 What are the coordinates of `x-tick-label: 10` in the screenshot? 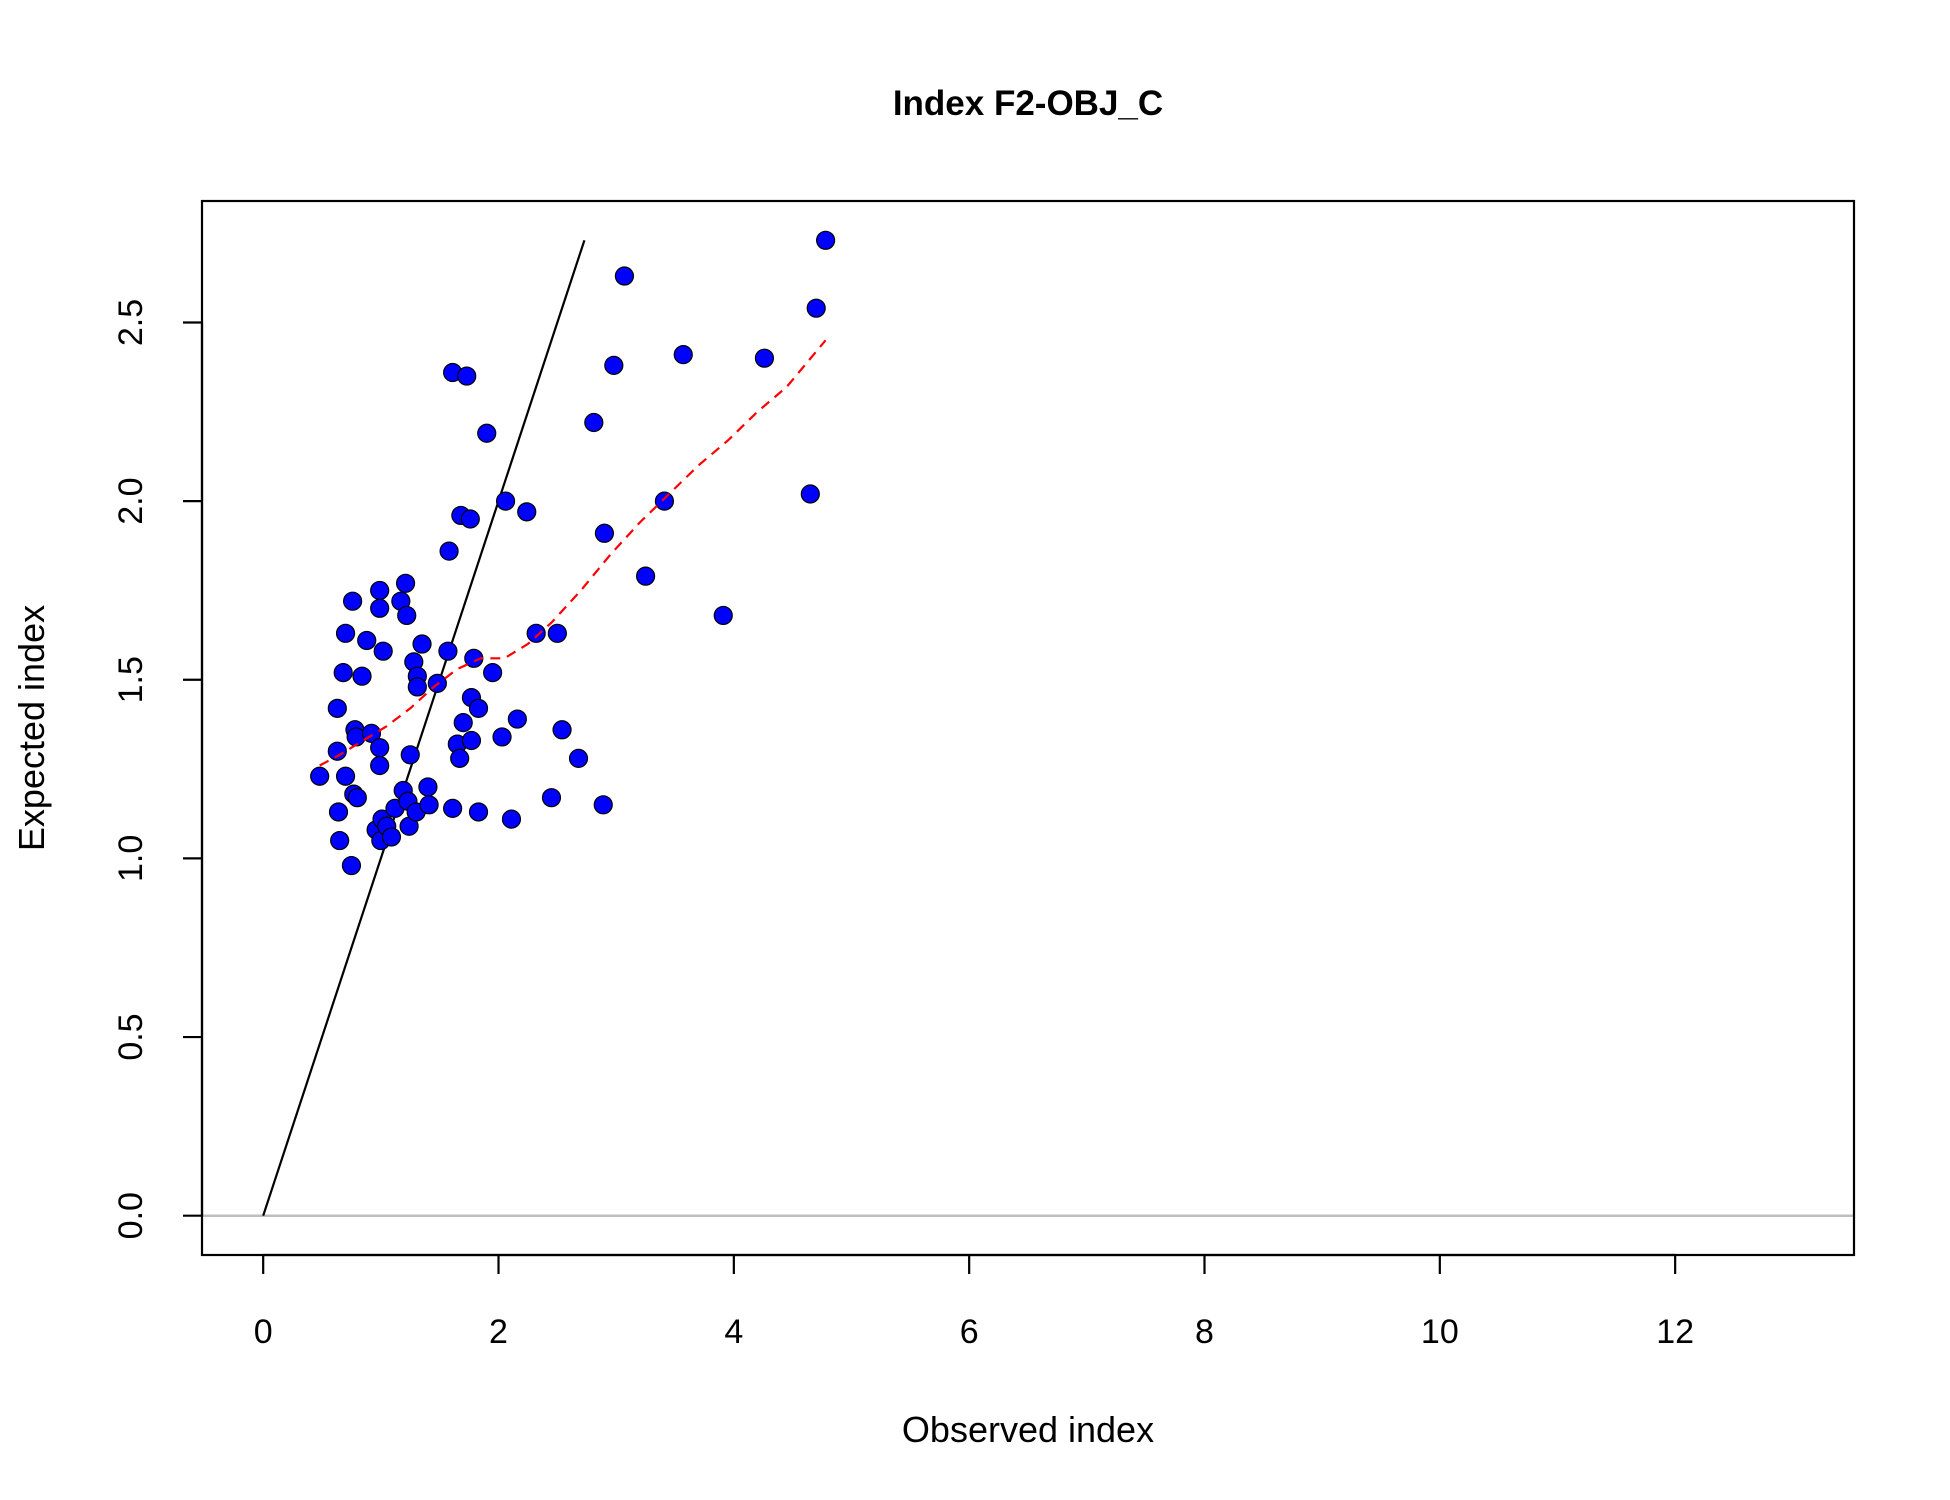 It's located at (1440, 1332).